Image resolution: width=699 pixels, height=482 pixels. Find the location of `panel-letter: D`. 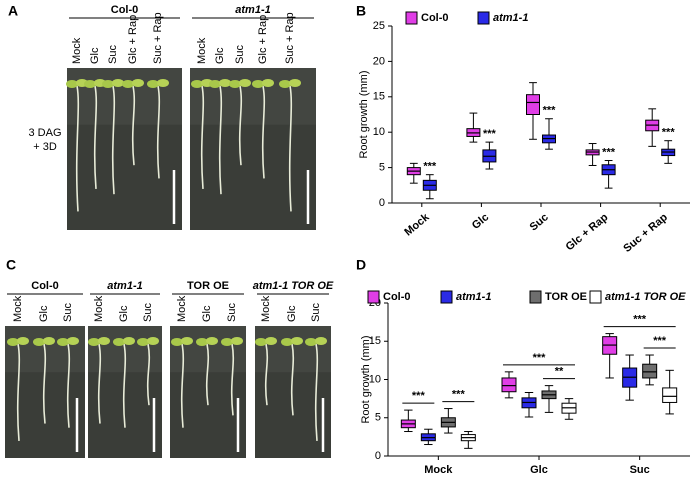

panel-letter: D is located at coordinates (361, 265).